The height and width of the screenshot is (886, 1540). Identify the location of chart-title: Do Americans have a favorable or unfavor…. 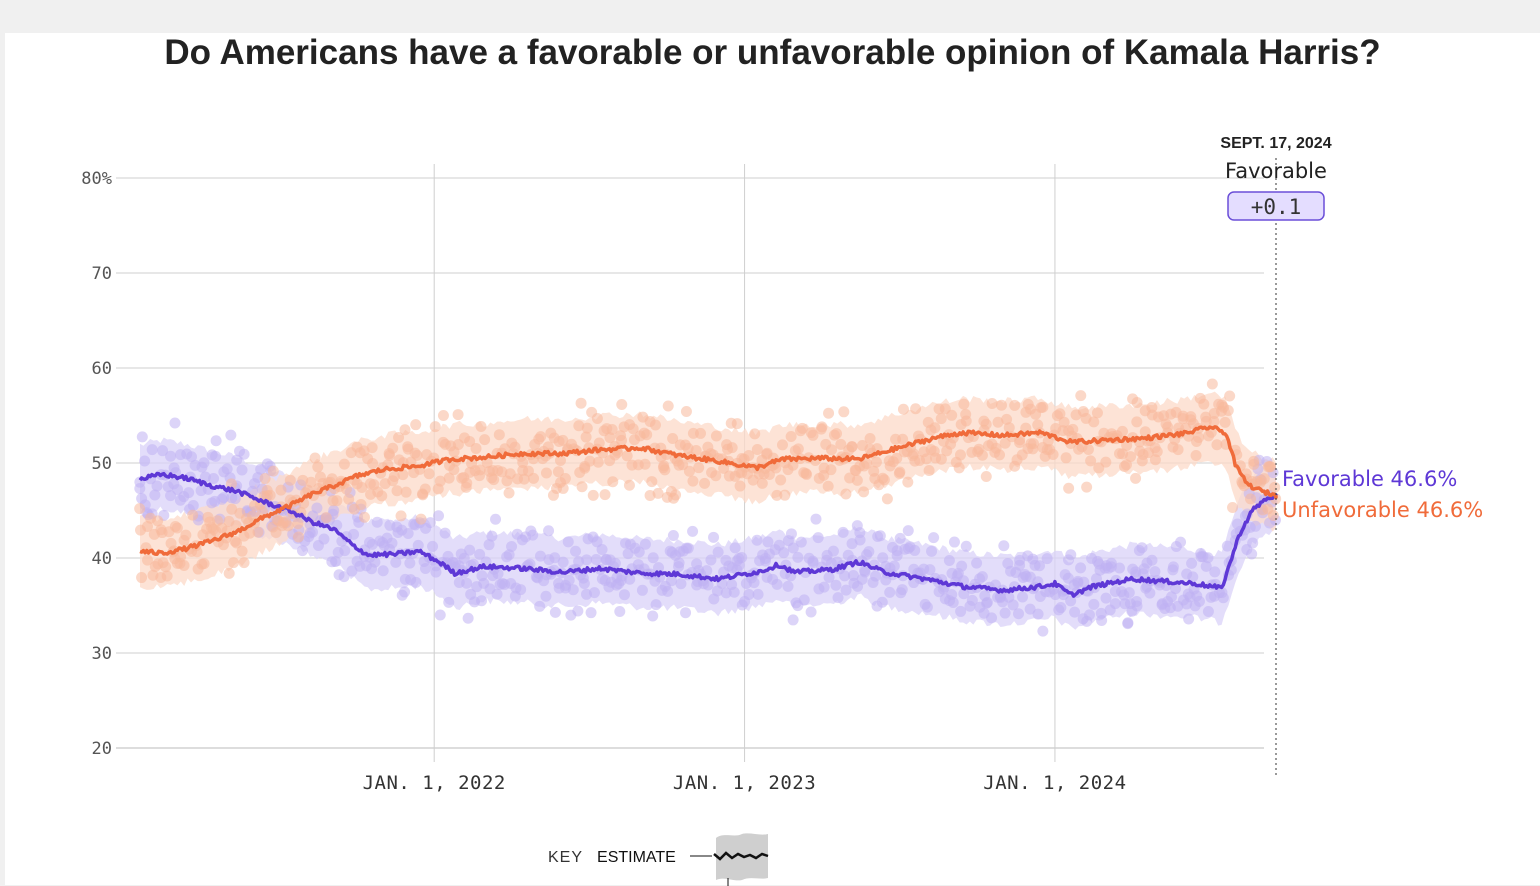
(772, 52).